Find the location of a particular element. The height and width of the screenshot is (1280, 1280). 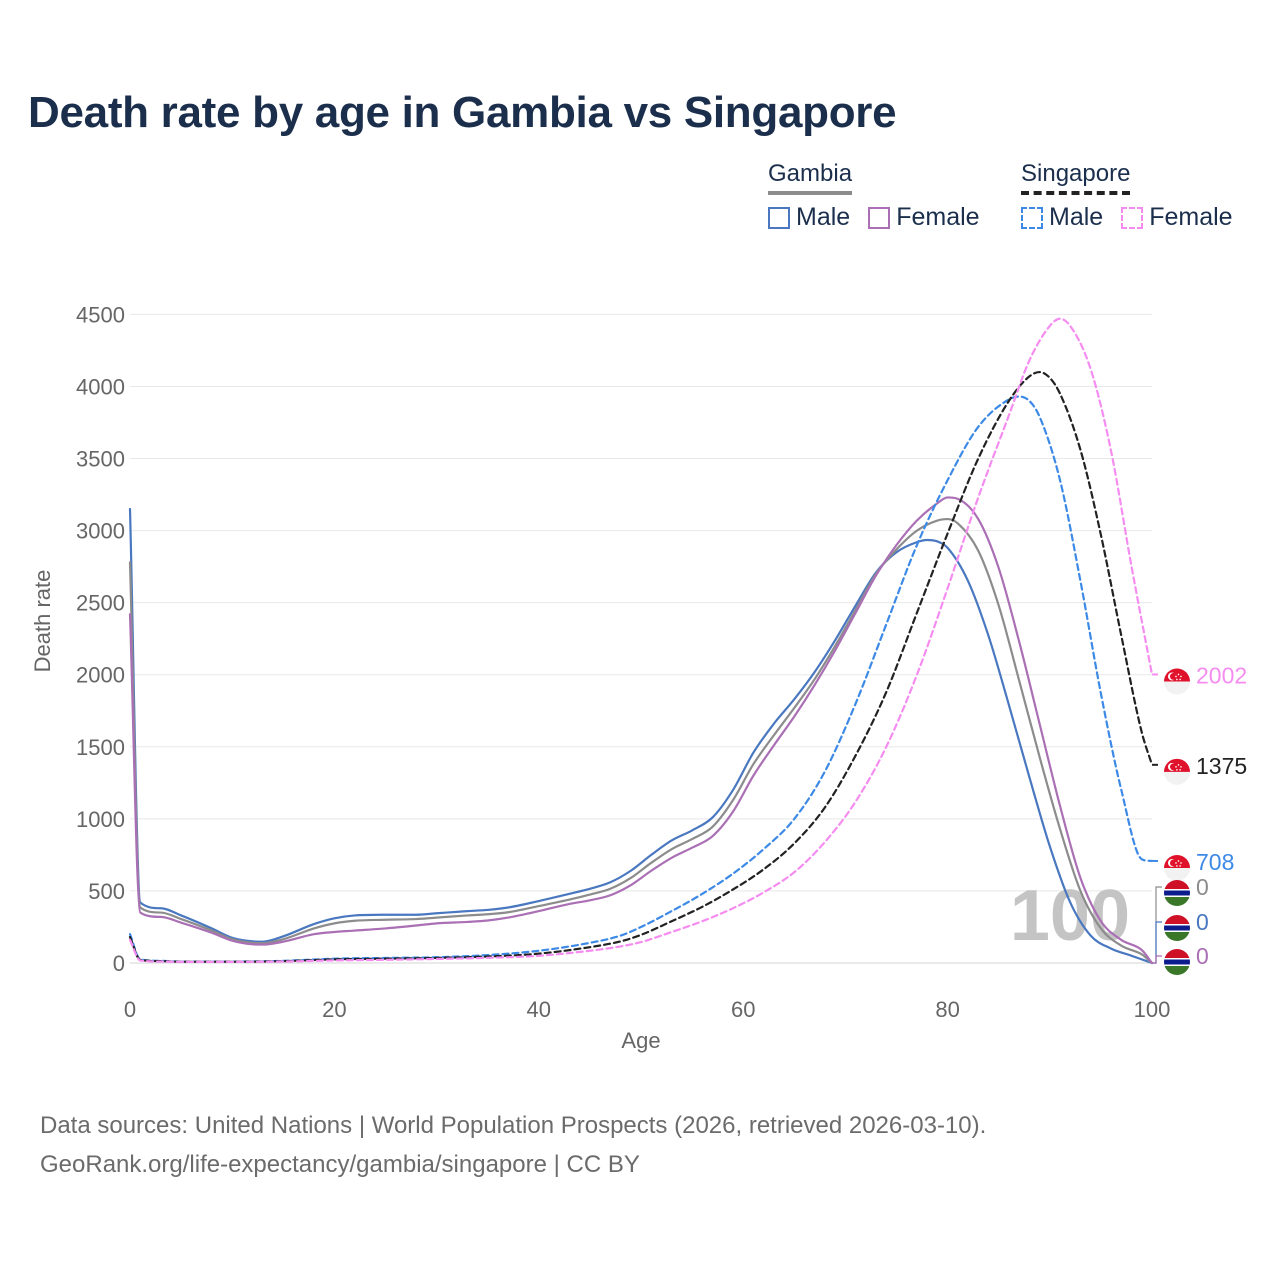

y-tick-label: 4000 is located at coordinates (100, 386).